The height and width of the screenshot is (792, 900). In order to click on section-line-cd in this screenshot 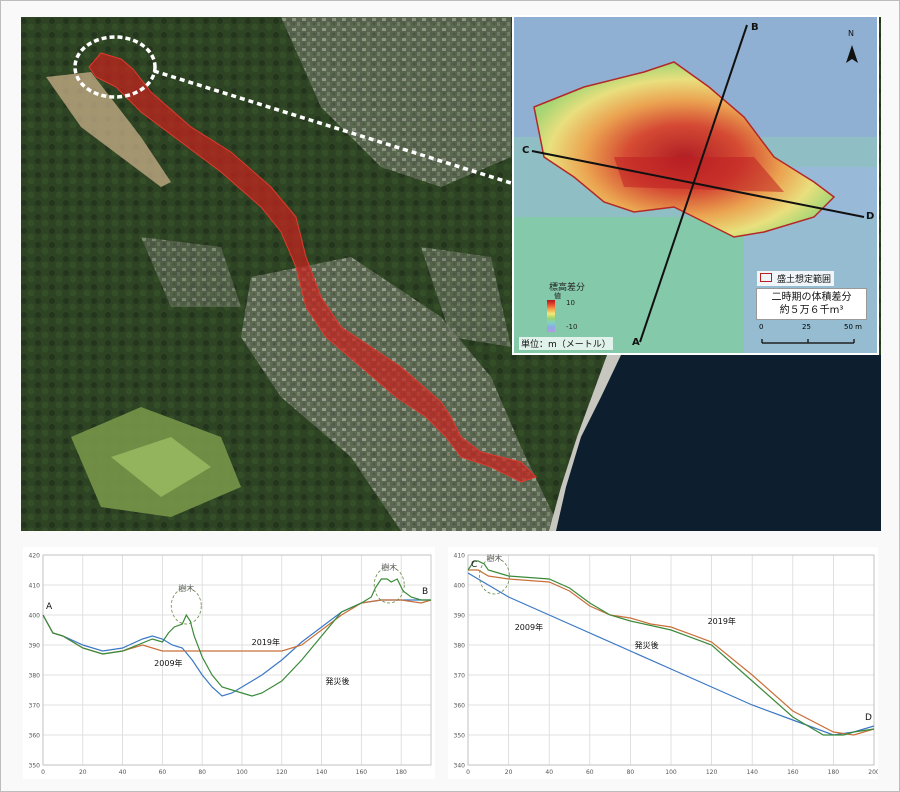, I will do `click(698, 184)`.